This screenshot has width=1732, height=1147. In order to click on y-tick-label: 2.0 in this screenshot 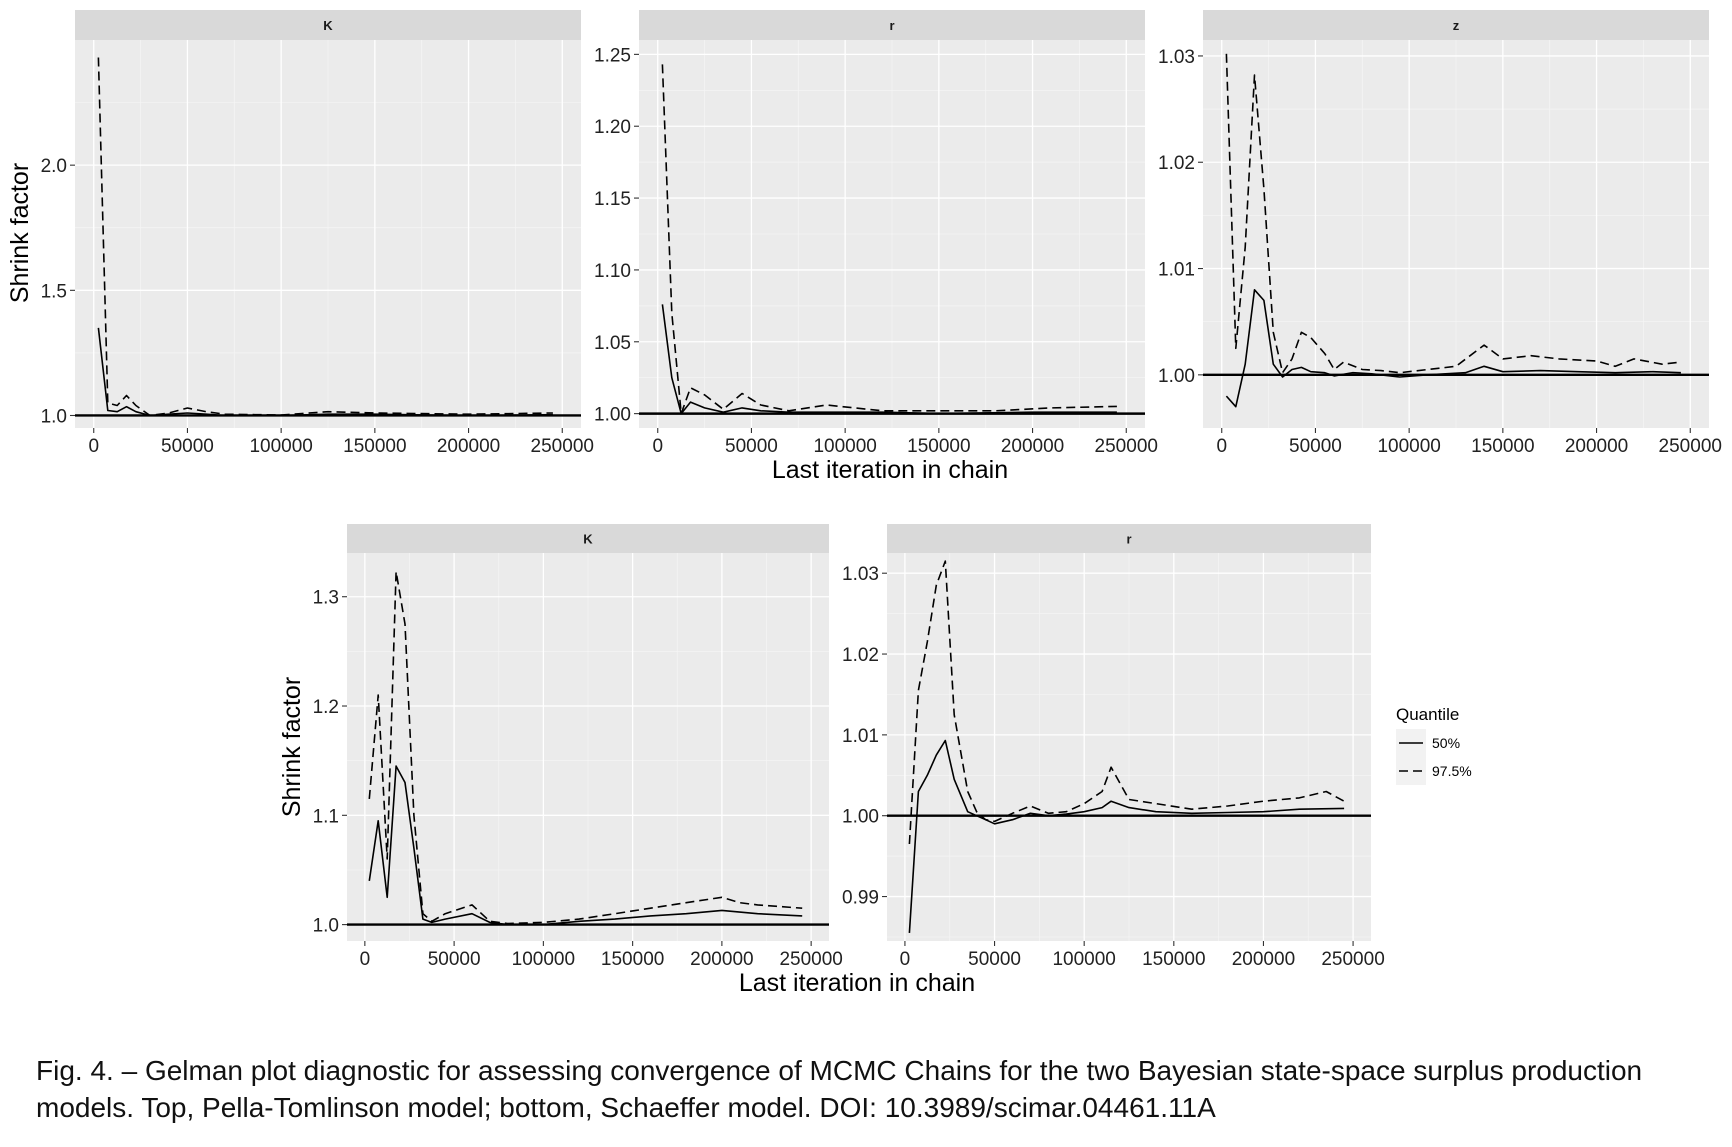, I will do `click(54, 166)`.